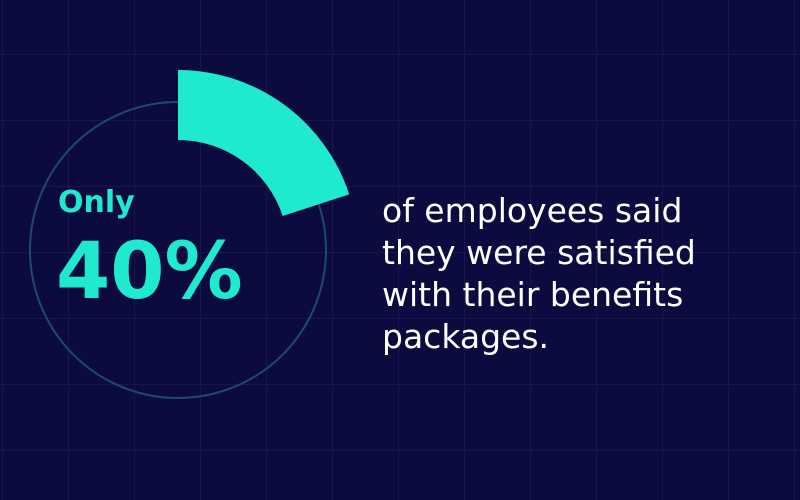 The height and width of the screenshot is (500, 800). What do you see at coordinates (532, 294) in the screenshot?
I see `statement-line: with their benefits` at bounding box center [532, 294].